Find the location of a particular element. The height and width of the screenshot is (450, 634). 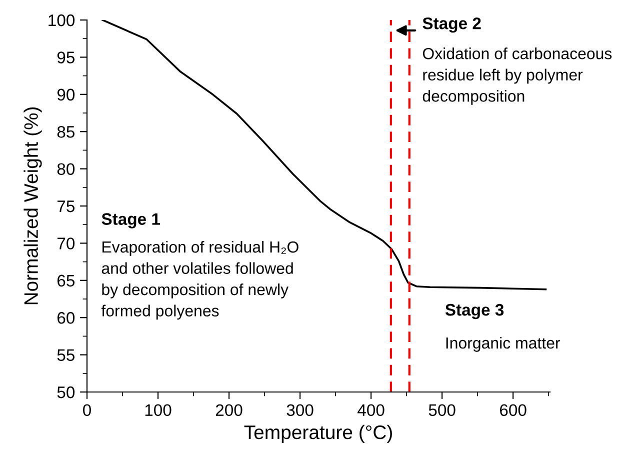

x-tick-label: 400 is located at coordinates (371, 410).